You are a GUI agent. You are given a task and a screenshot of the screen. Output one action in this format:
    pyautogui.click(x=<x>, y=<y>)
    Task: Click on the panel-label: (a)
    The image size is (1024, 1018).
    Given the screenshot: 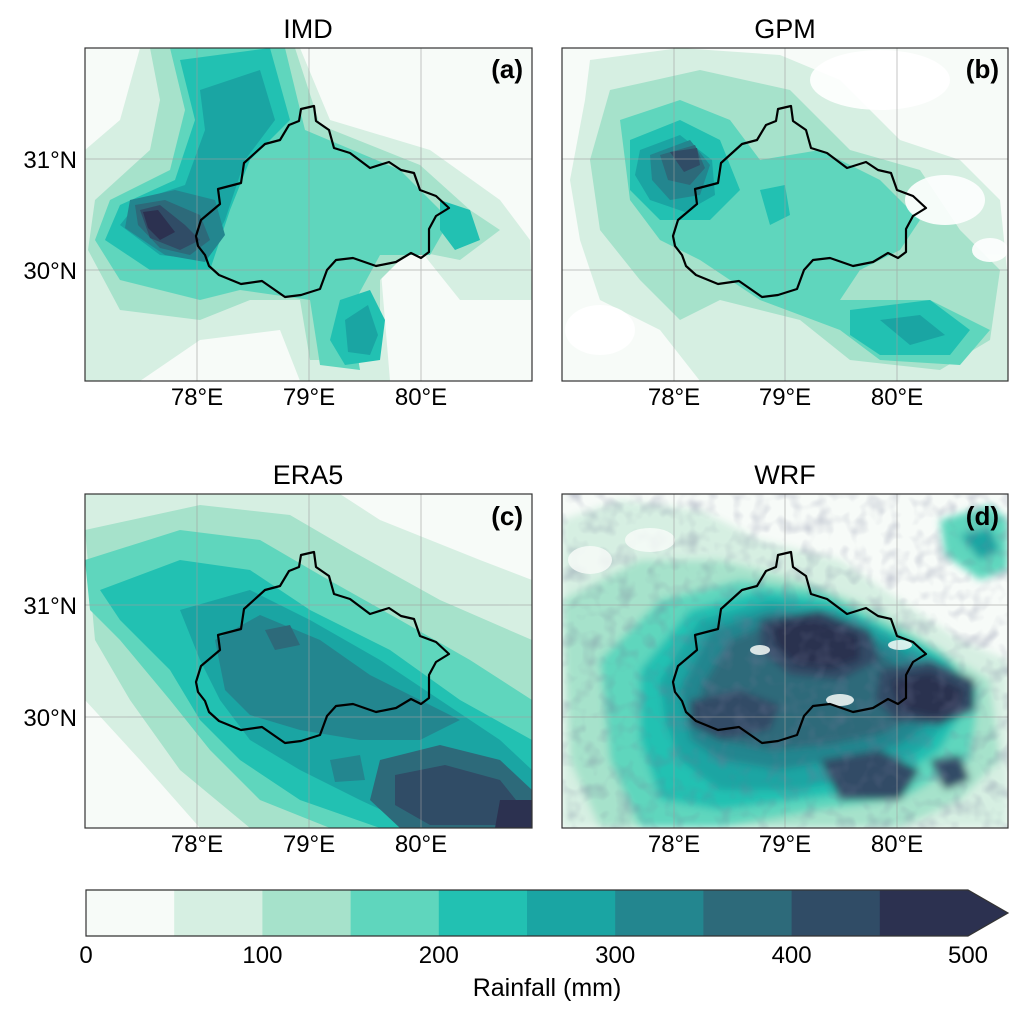 What is the action you would take?
    pyautogui.click(x=507, y=69)
    